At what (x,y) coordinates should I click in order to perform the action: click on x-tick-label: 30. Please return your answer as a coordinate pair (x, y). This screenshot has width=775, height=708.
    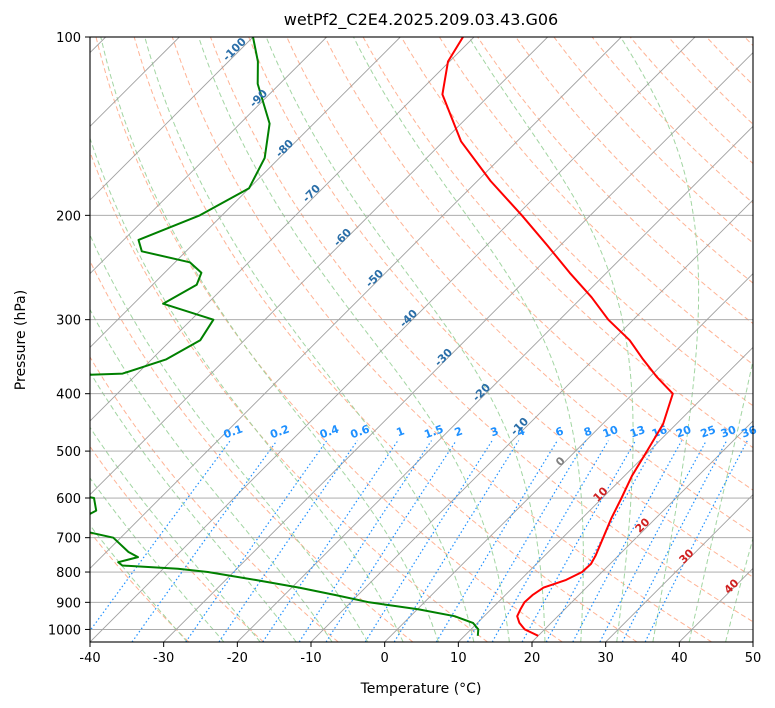
    Looking at the image, I should click on (605, 658).